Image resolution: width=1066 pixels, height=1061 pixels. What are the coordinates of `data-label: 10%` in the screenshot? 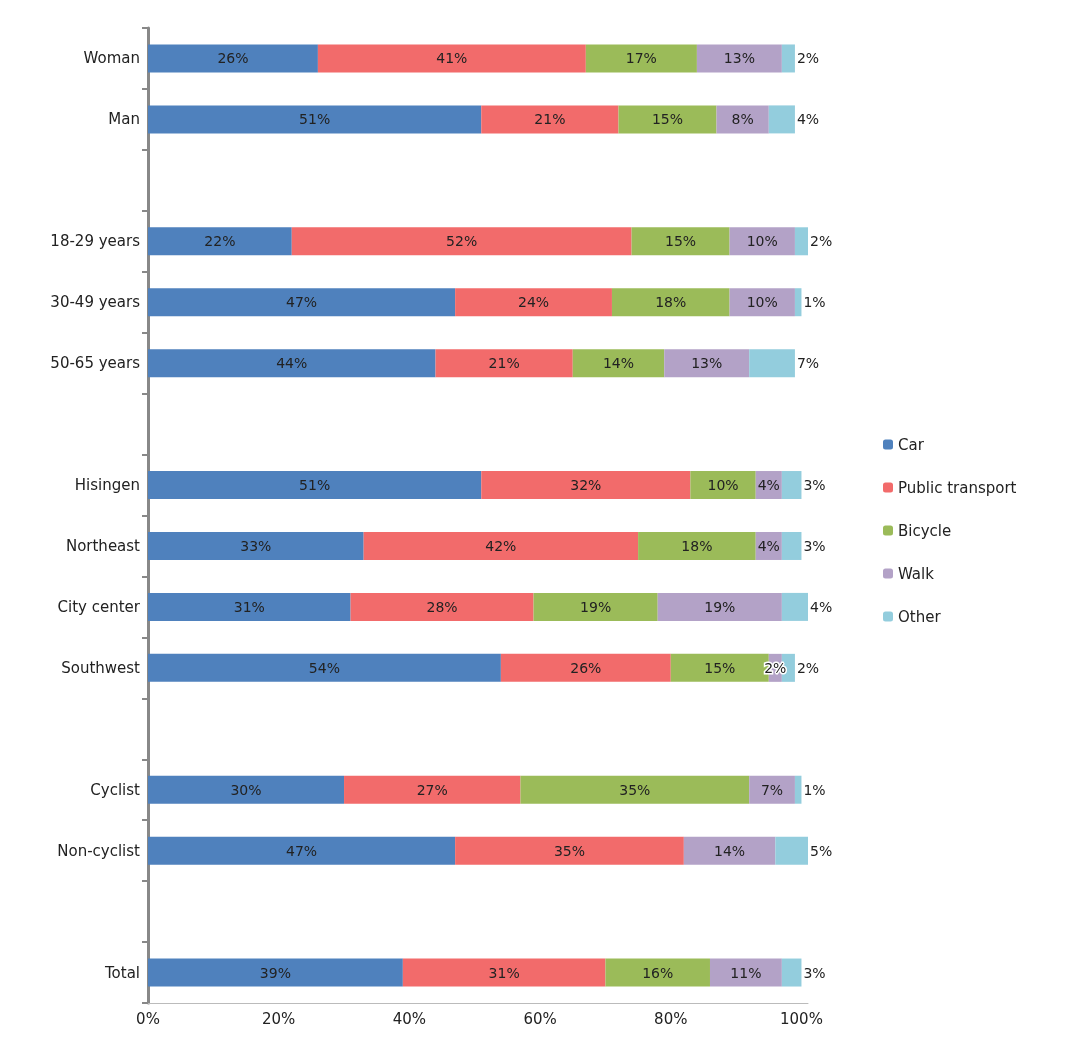 It's located at (762, 241).